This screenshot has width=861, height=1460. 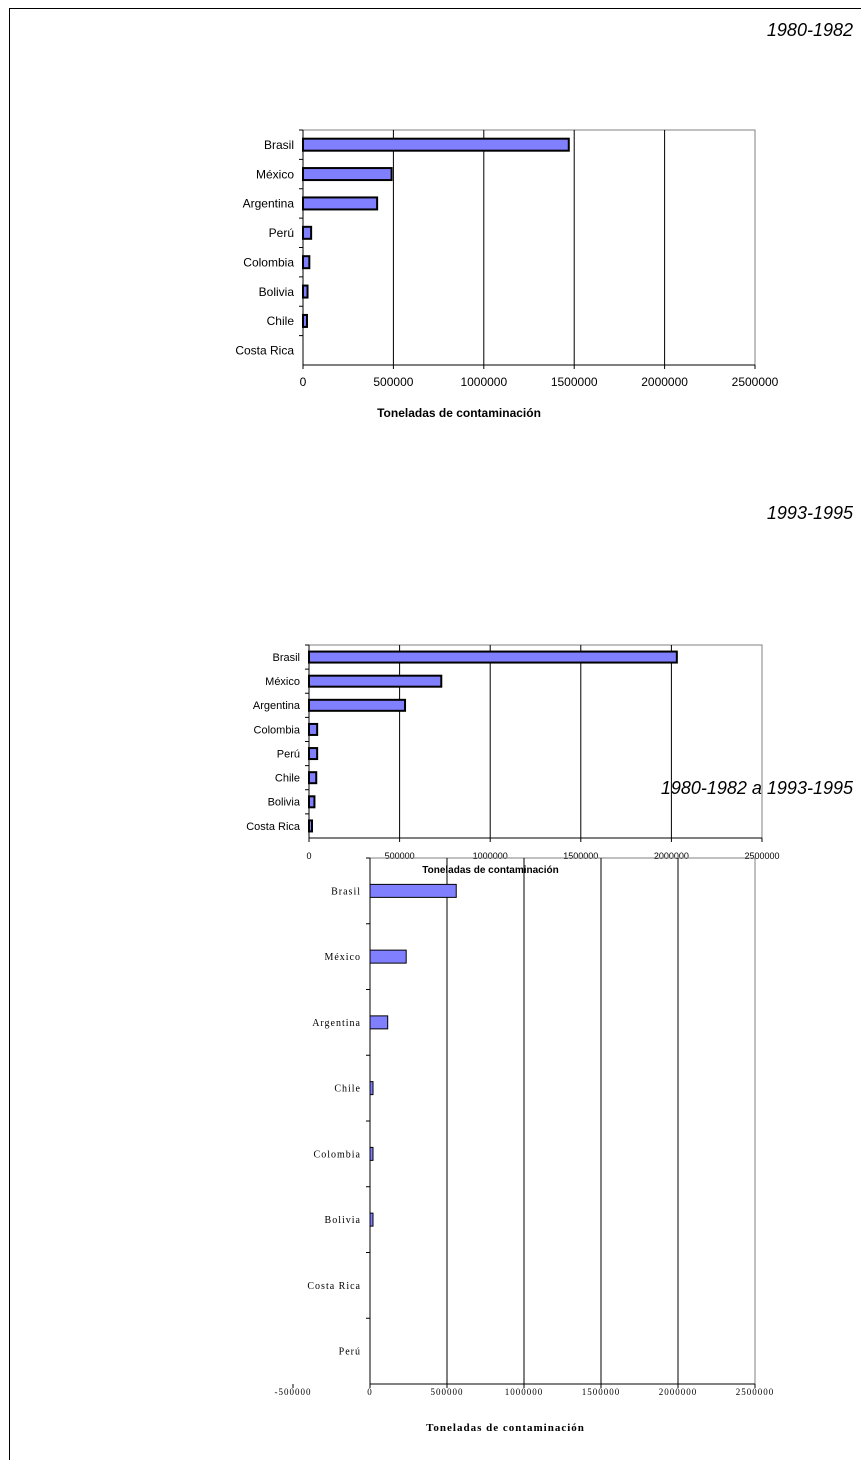 What do you see at coordinates (809, 513) in the screenshot?
I see `period-label-2: 1993-1995` at bounding box center [809, 513].